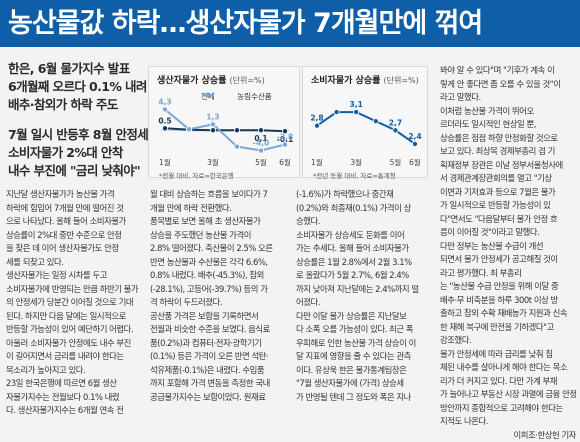 This screenshot has width=580, height=442. I want to click on headline: 농산물값 하락…생산자물가 7개월만에 꺾여, so click(290, 23).